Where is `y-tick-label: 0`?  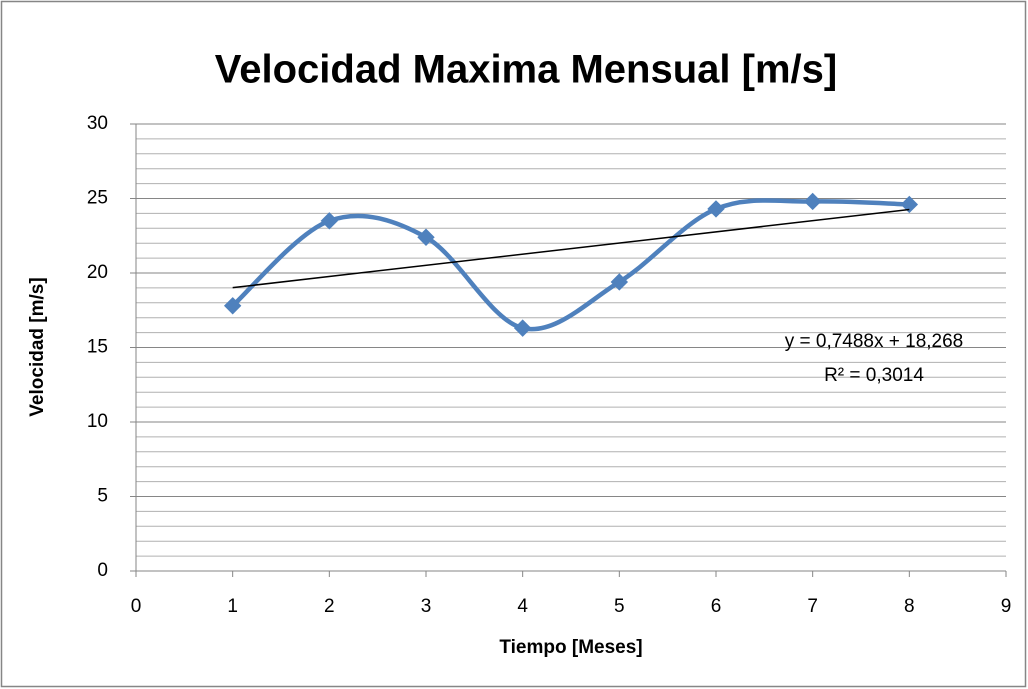 y-tick-label: 0 is located at coordinates (102, 570).